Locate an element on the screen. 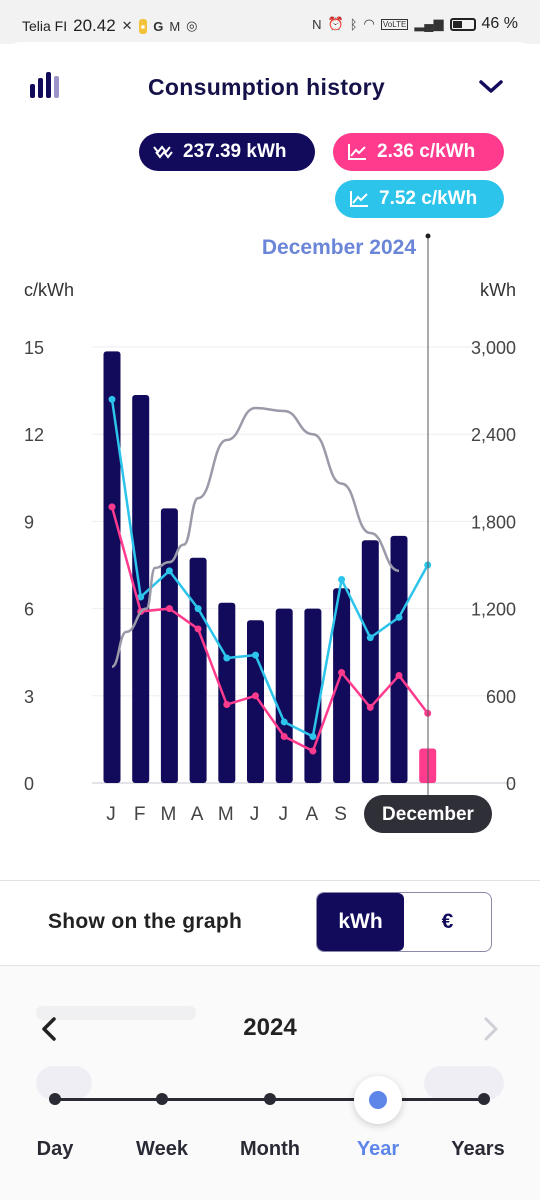 The width and height of the screenshot is (540, 1200). volte-icon: VoLTE is located at coordinates (394, 24).